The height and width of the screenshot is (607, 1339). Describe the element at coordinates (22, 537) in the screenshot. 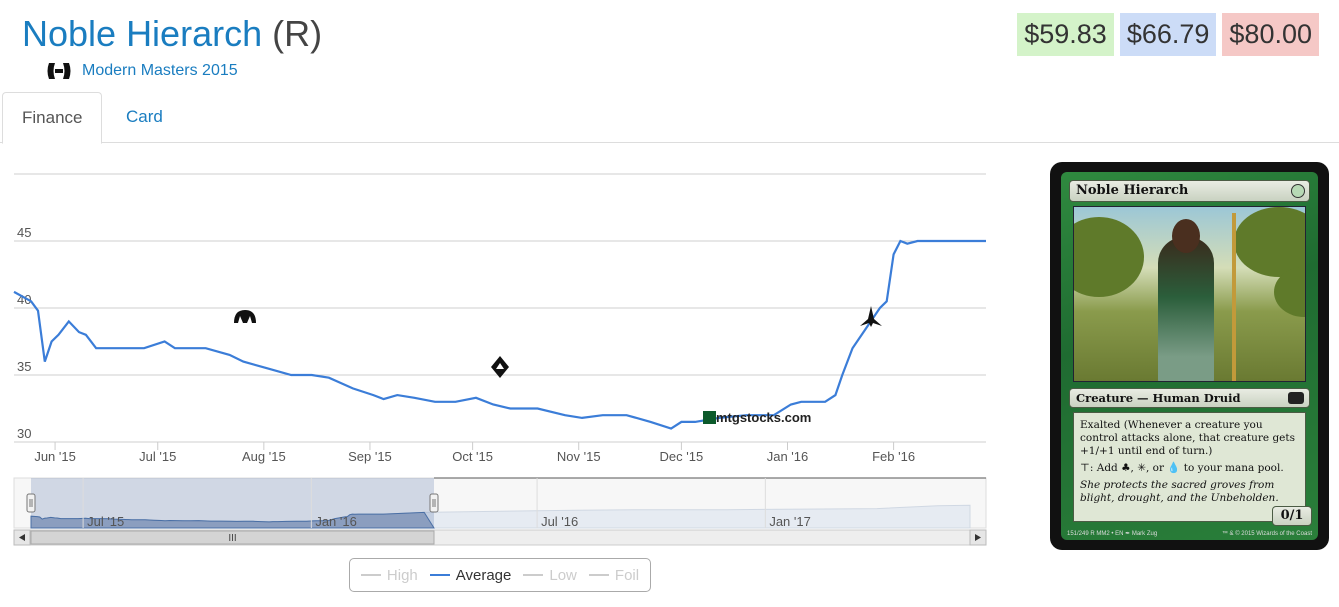

I see `scroll-left-icon` at that location.